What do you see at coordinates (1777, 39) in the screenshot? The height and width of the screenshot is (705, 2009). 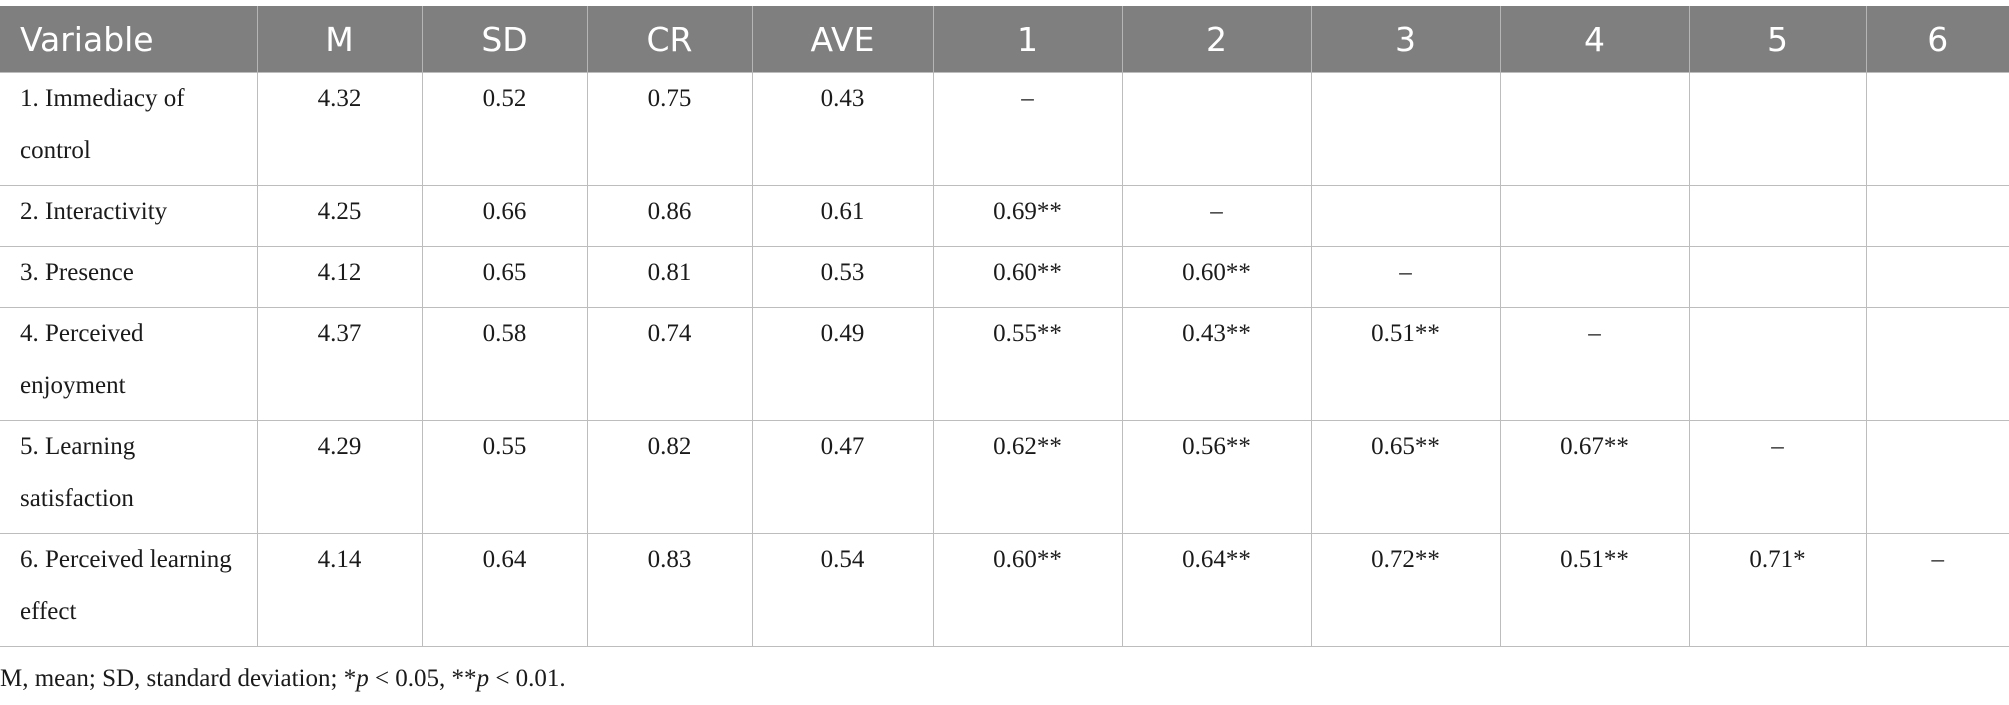 I see `header-col-5: 5` at bounding box center [1777, 39].